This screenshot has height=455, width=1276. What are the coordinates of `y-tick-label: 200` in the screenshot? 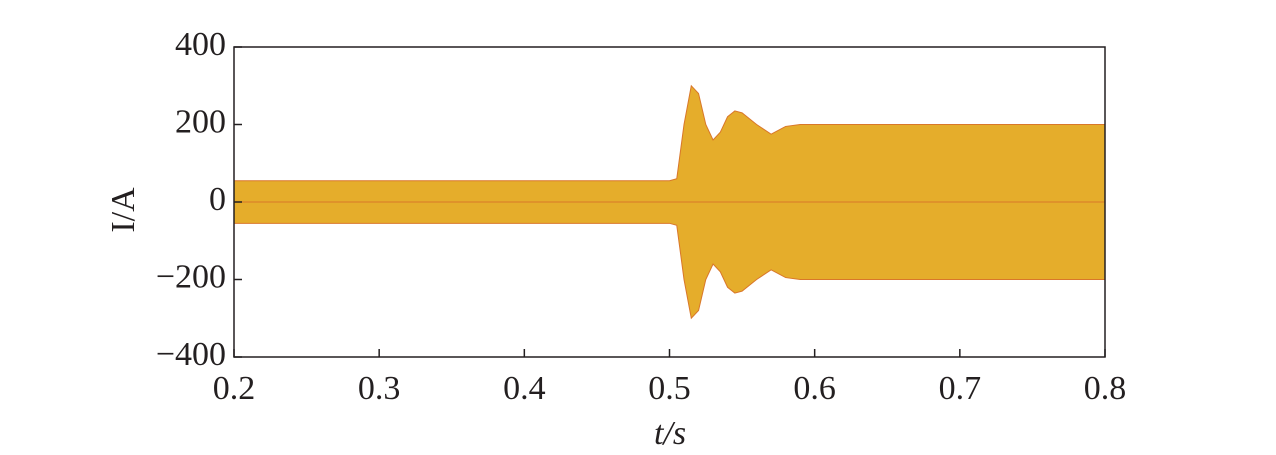 It's located at (200, 121).